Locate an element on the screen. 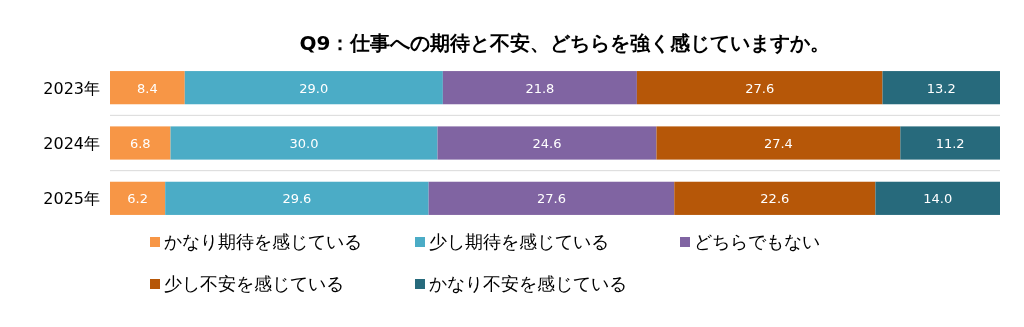 This screenshot has width=1024, height=327. data-label: 6.8 is located at coordinates (140, 143).